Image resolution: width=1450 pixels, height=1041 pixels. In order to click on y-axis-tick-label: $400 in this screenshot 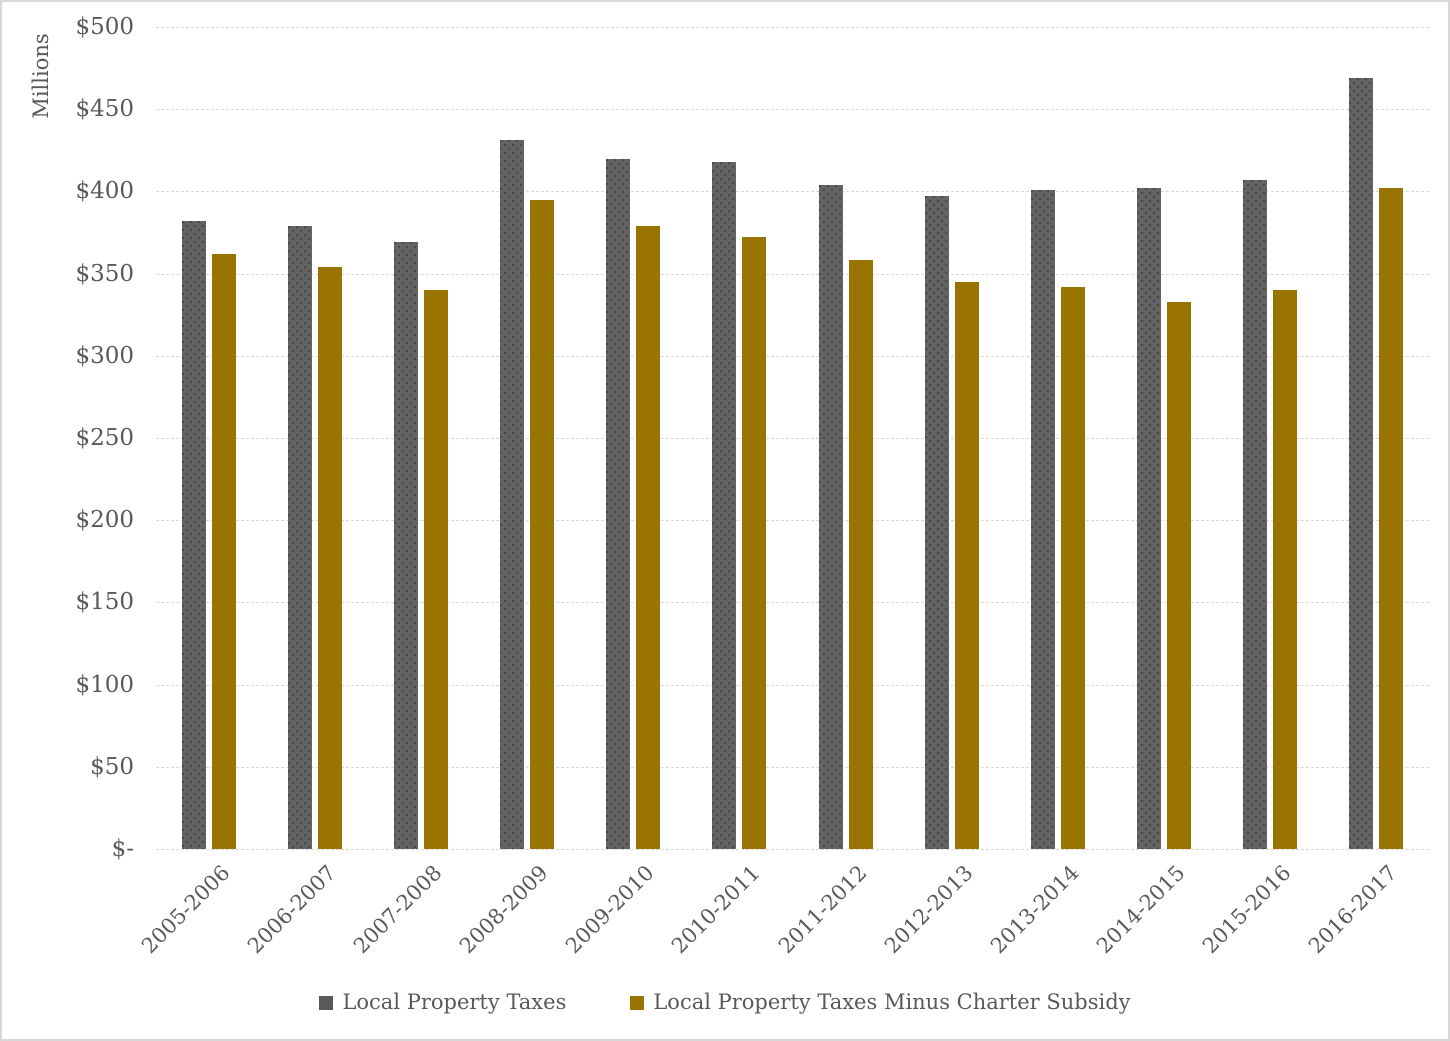, I will do `click(104, 191)`.